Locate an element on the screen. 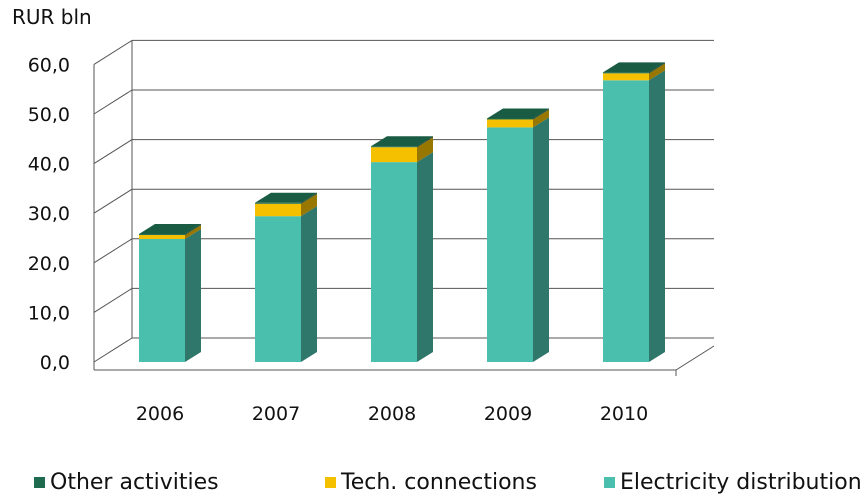  y-tick-label: 0,0 is located at coordinates (55, 363).